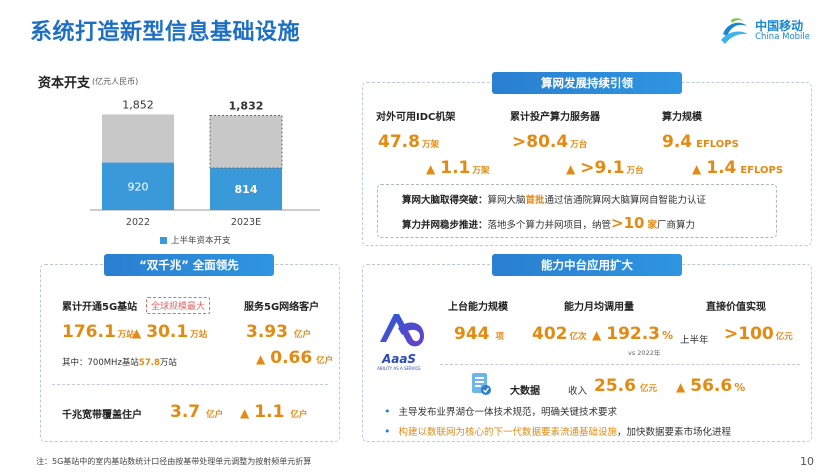  What do you see at coordinates (138, 222) in the screenshot?
I see `x-tick-label: 2022` at bounding box center [138, 222].